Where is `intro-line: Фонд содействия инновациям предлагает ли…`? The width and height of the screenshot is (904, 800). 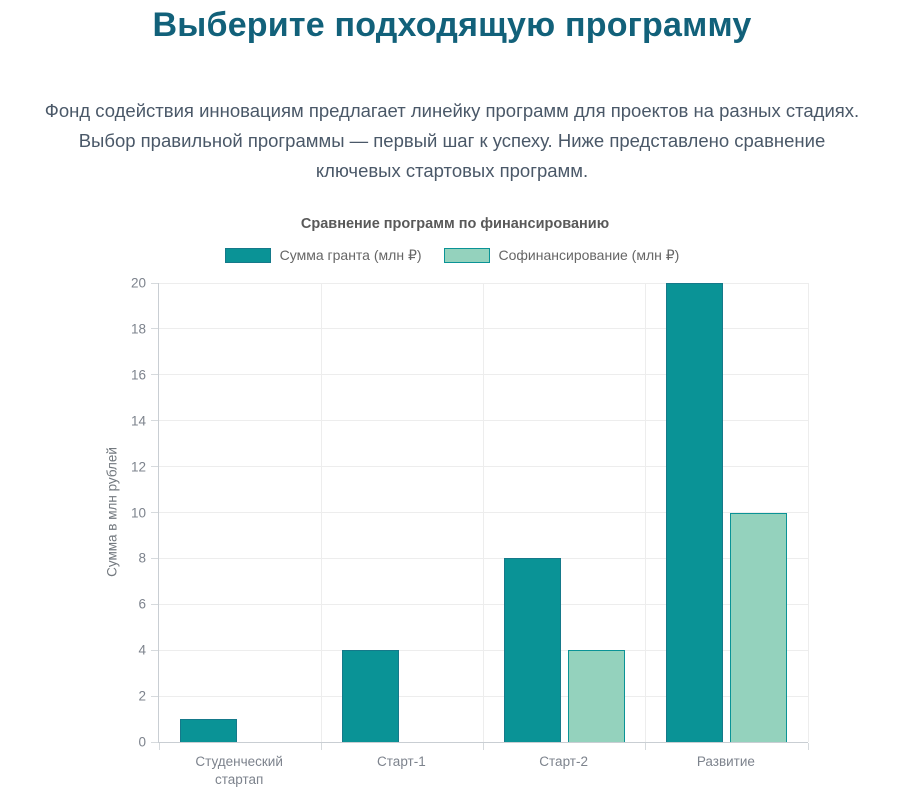 intro-line: Фонд содействия инновациям предлагает ли… is located at coordinates (452, 110).